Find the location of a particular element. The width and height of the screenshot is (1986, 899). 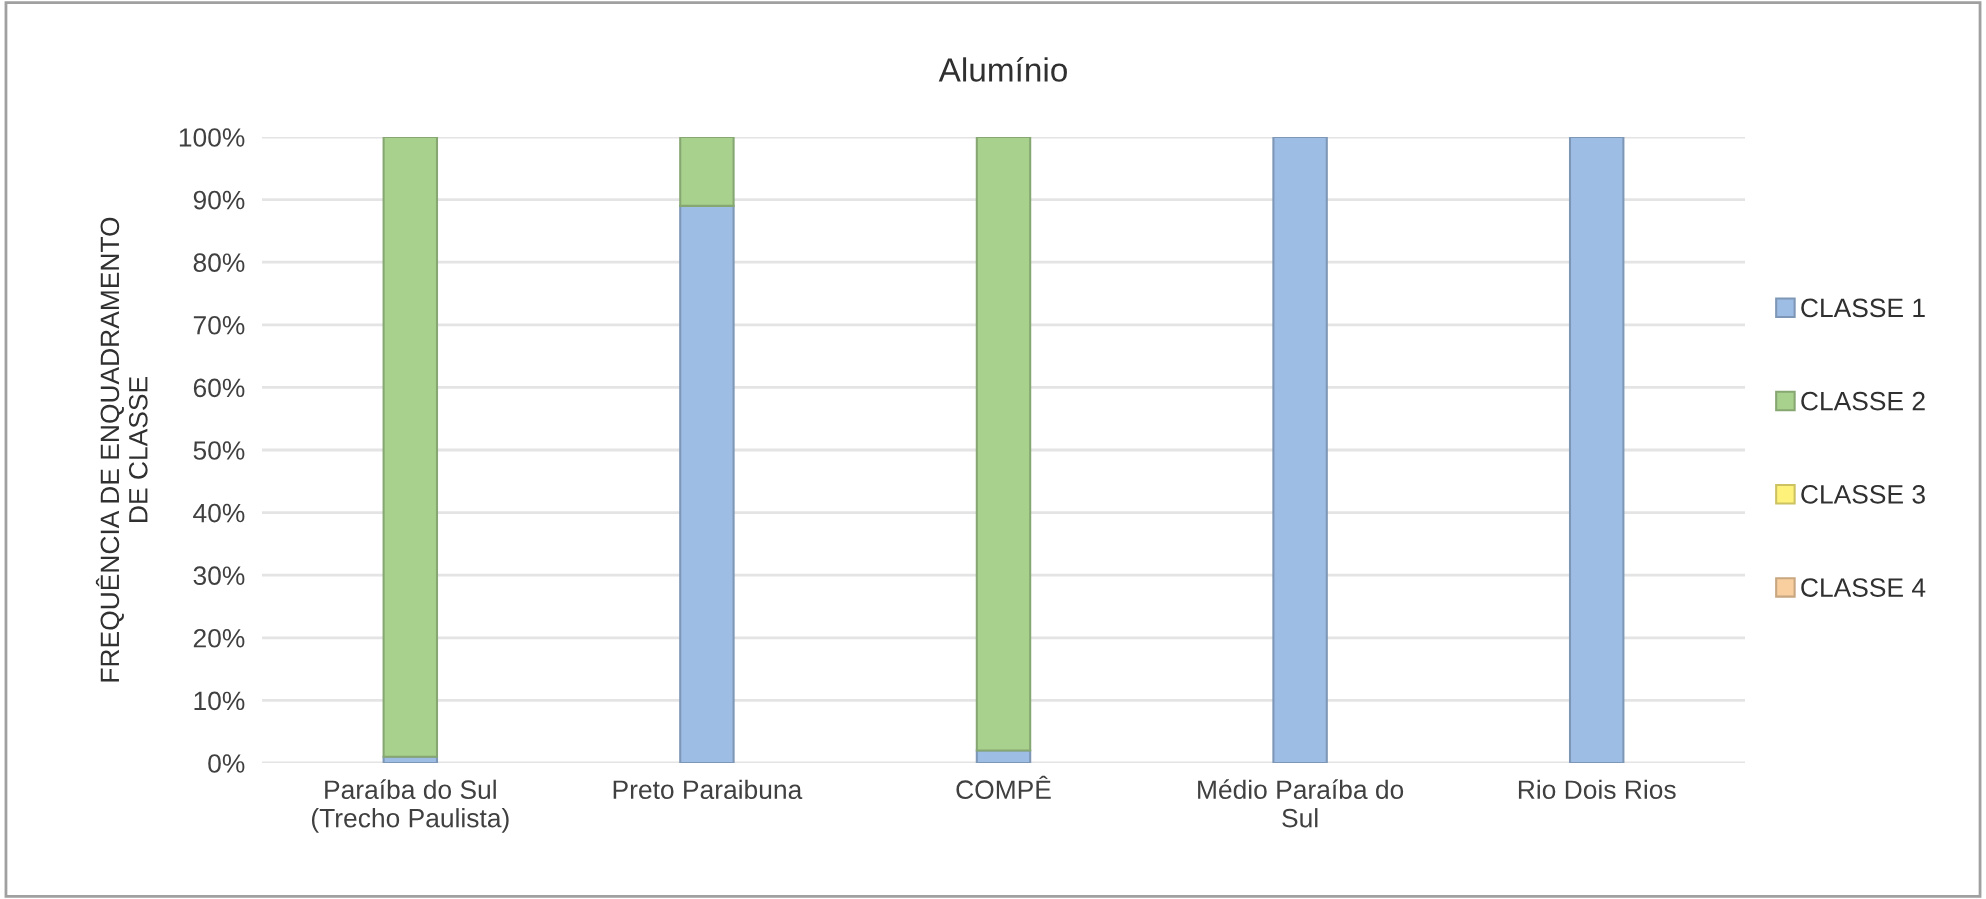

y-tick-label: 50% is located at coordinates (219, 450).